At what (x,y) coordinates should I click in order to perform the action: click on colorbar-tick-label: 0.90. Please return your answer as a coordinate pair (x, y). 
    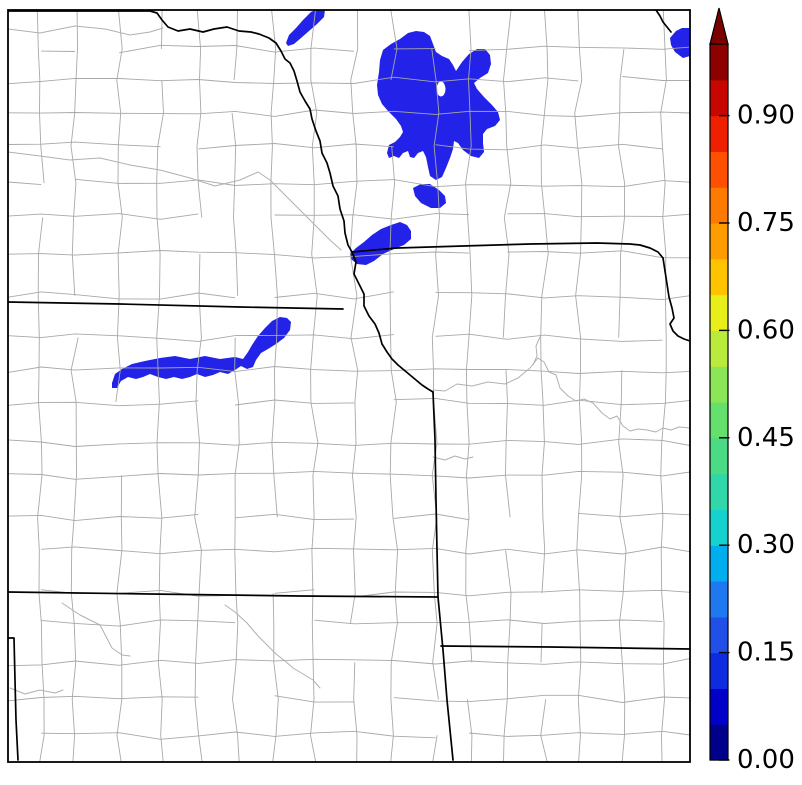
    Looking at the image, I should click on (766, 116).